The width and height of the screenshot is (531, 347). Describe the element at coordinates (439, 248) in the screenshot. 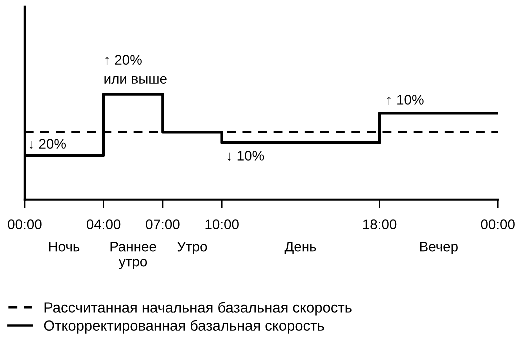

I see `text: Вечер` at that location.